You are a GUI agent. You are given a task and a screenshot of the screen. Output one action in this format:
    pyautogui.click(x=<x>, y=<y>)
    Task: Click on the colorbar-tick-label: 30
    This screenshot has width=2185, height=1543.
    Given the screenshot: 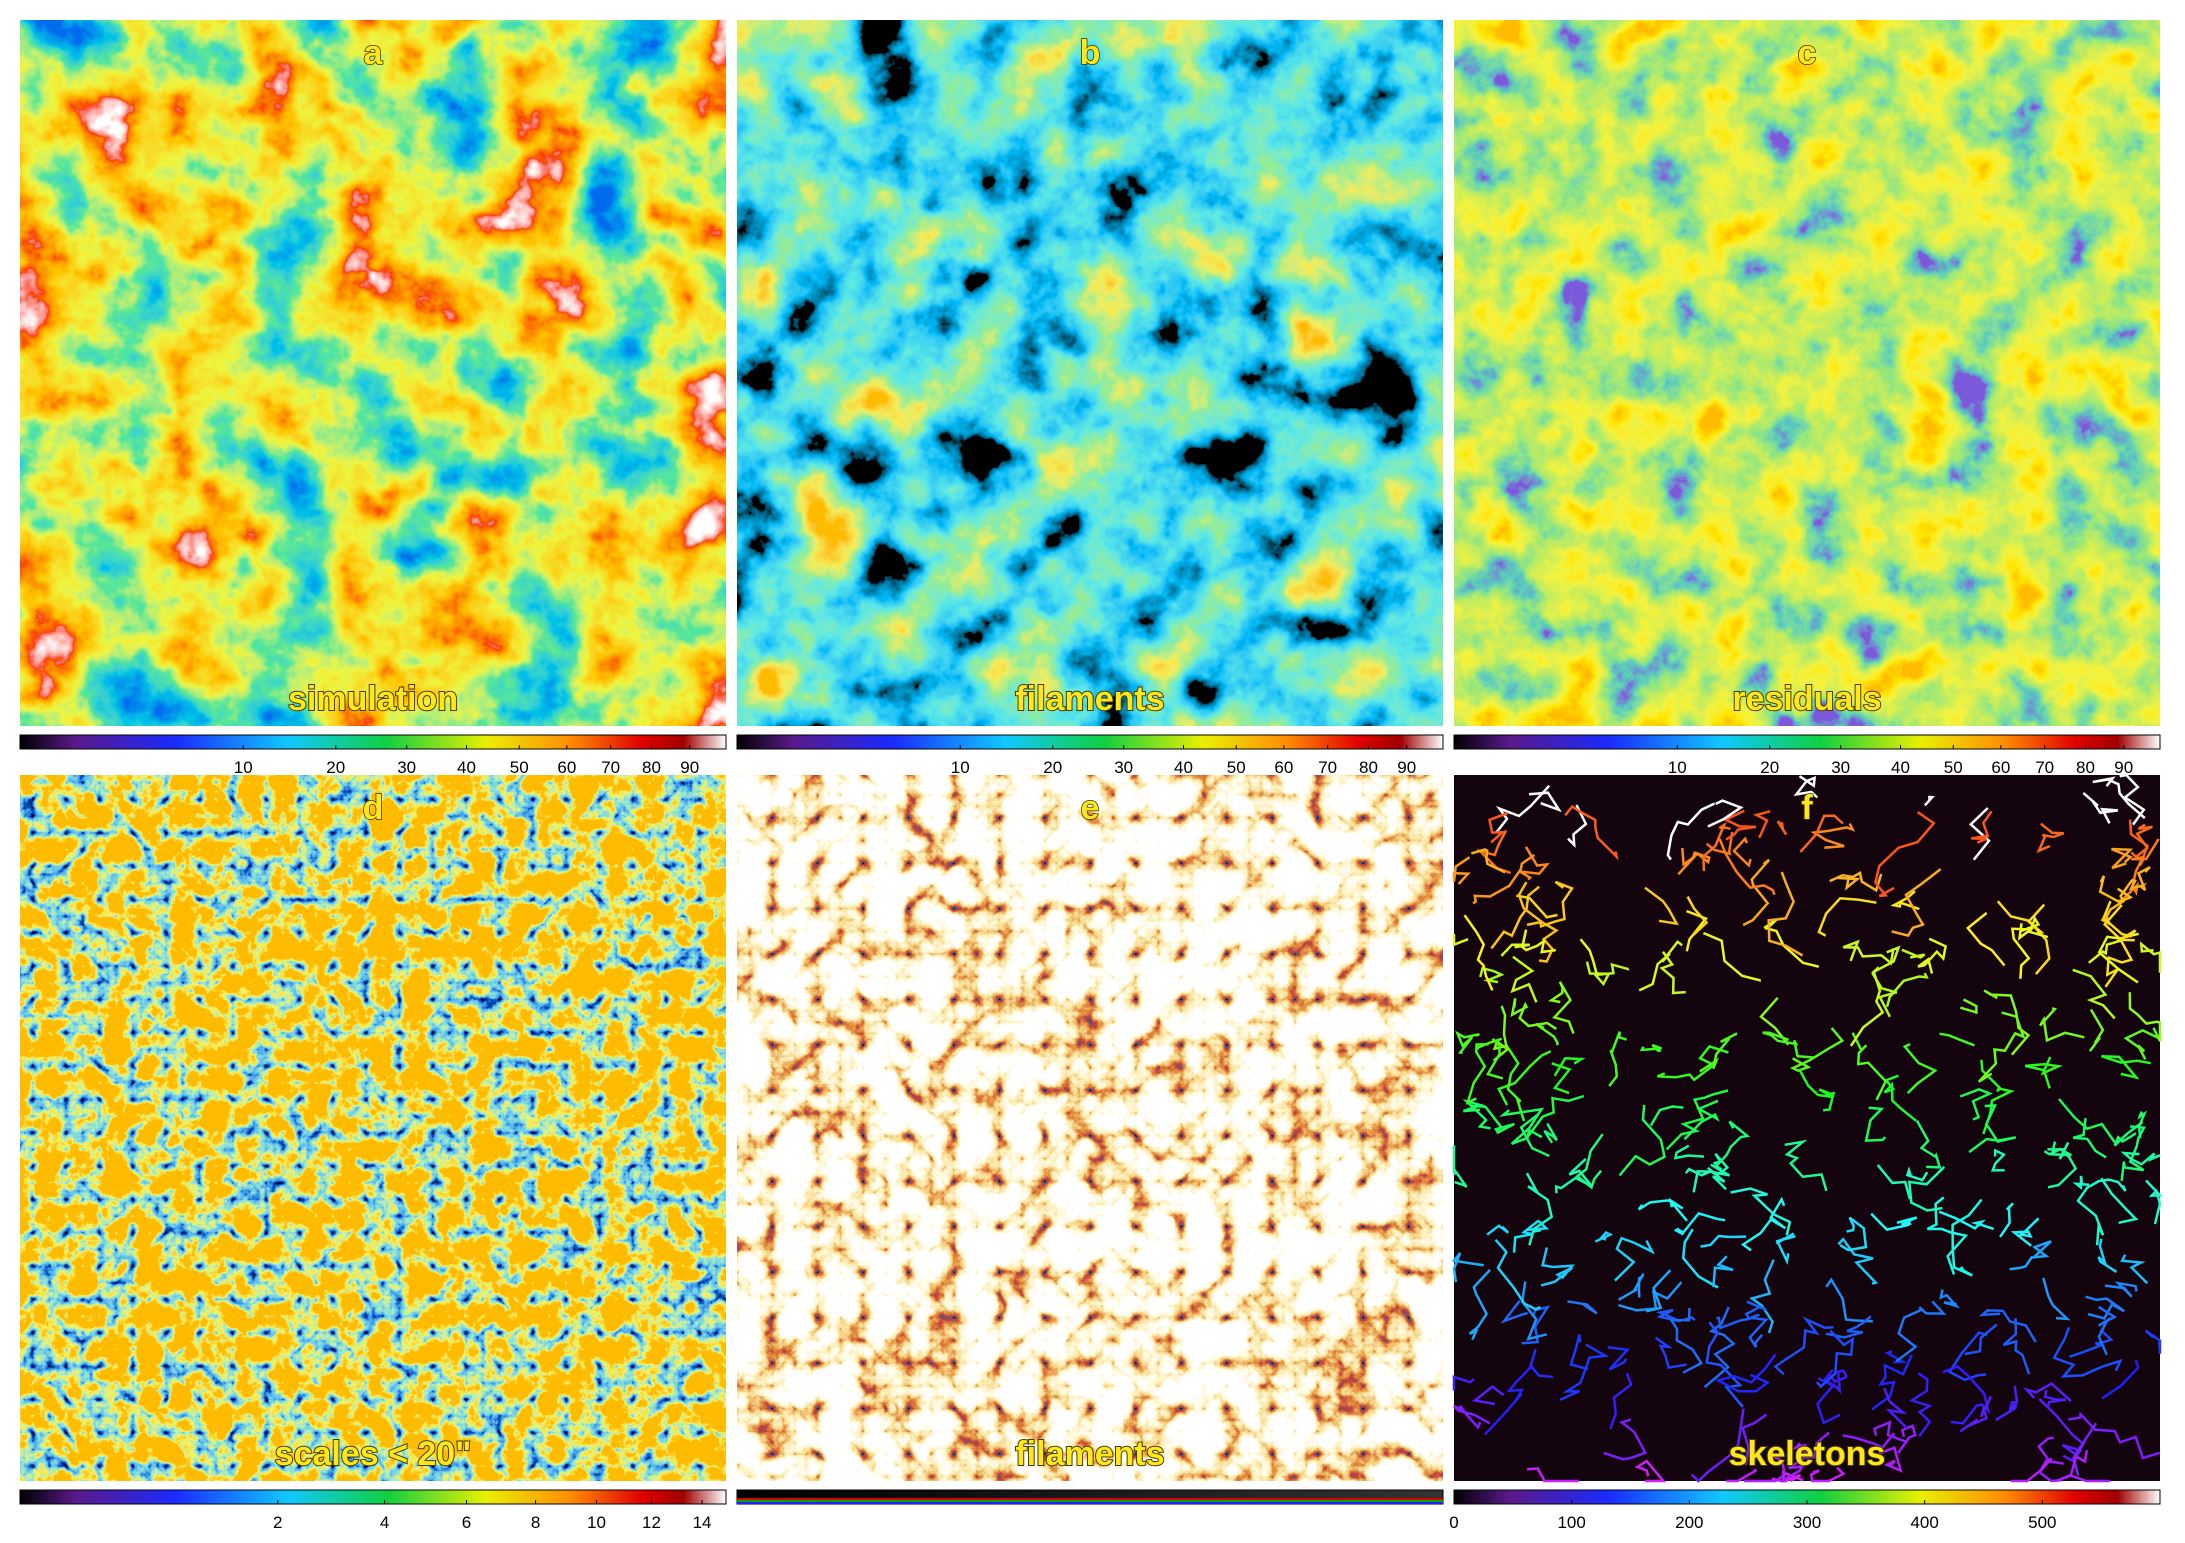 What is the action you would take?
    pyautogui.click(x=1840, y=767)
    